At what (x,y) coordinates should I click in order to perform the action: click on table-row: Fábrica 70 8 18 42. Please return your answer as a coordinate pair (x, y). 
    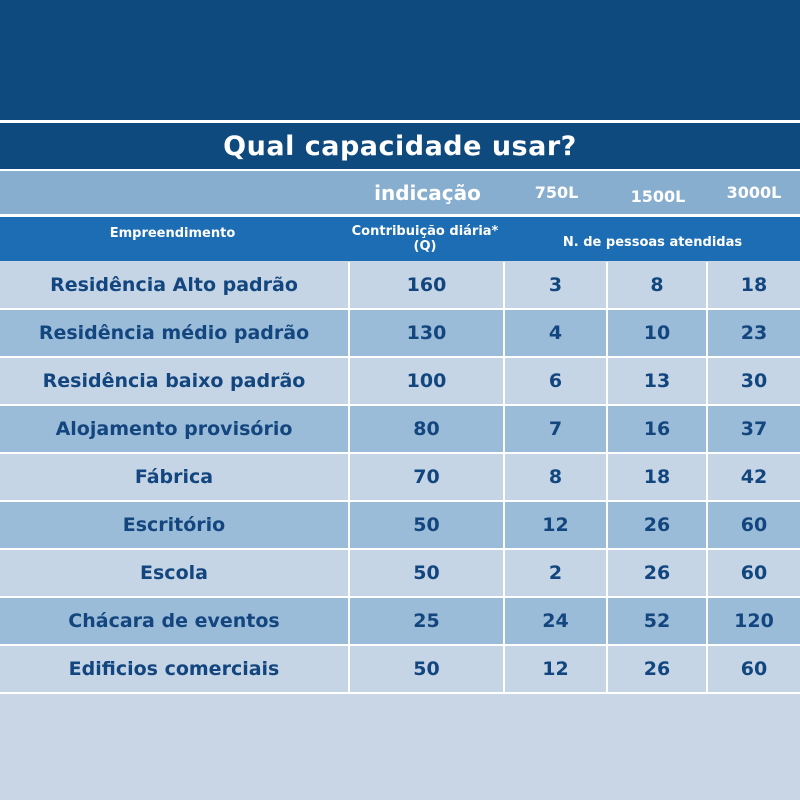
    Looking at the image, I should click on (400, 477).